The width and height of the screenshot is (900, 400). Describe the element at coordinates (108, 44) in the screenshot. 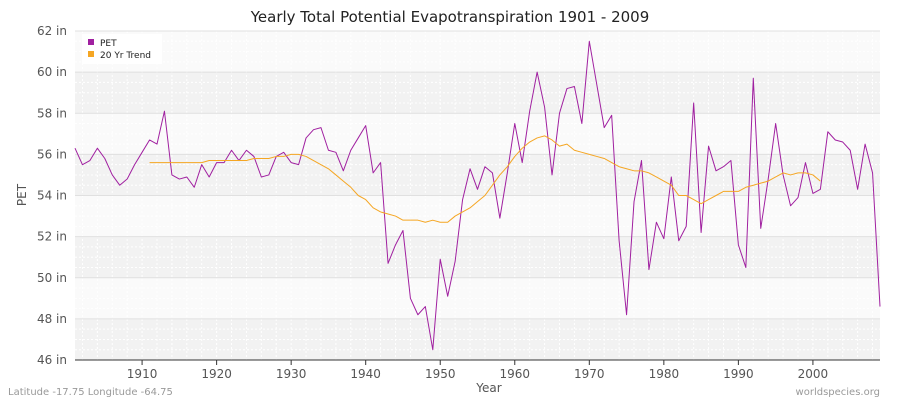

I see `legend-label-pet: PET` at that location.